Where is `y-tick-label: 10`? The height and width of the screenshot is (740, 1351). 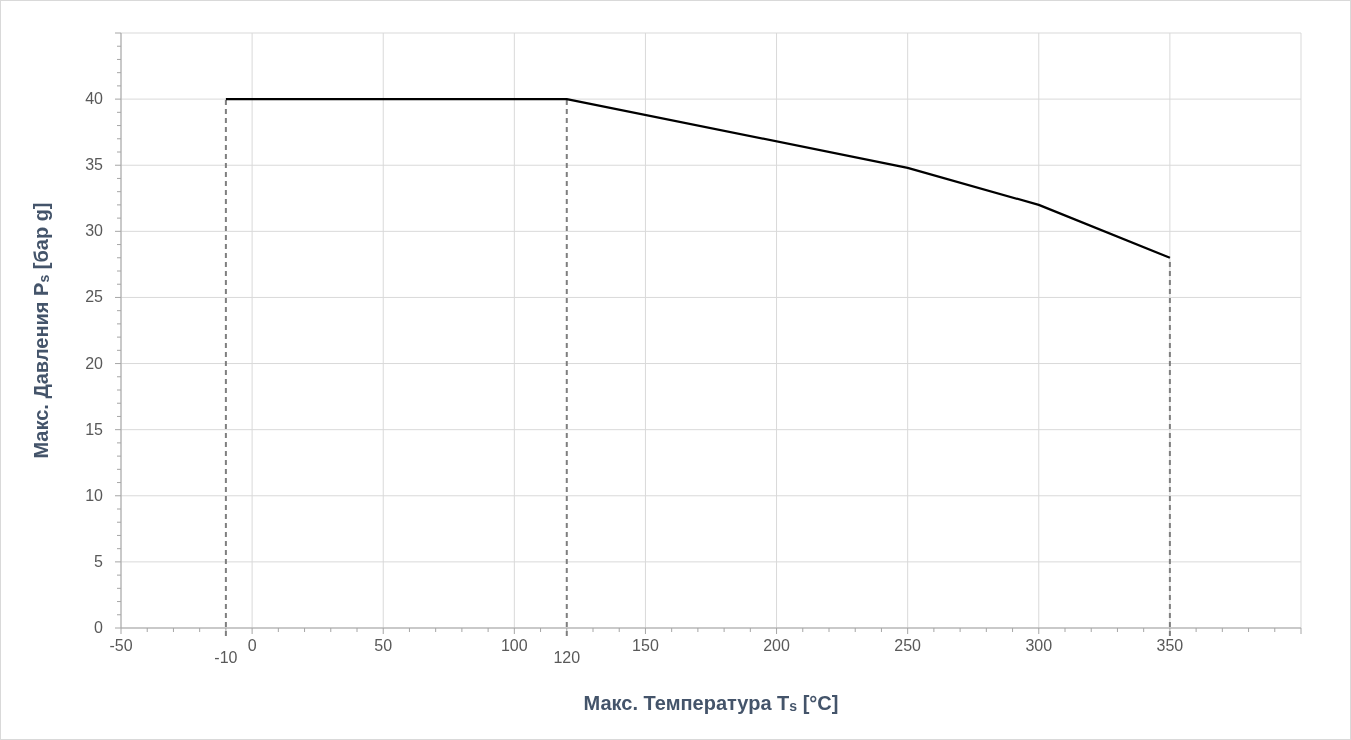
y-tick-label: 10 is located at coordinates (94, 495).